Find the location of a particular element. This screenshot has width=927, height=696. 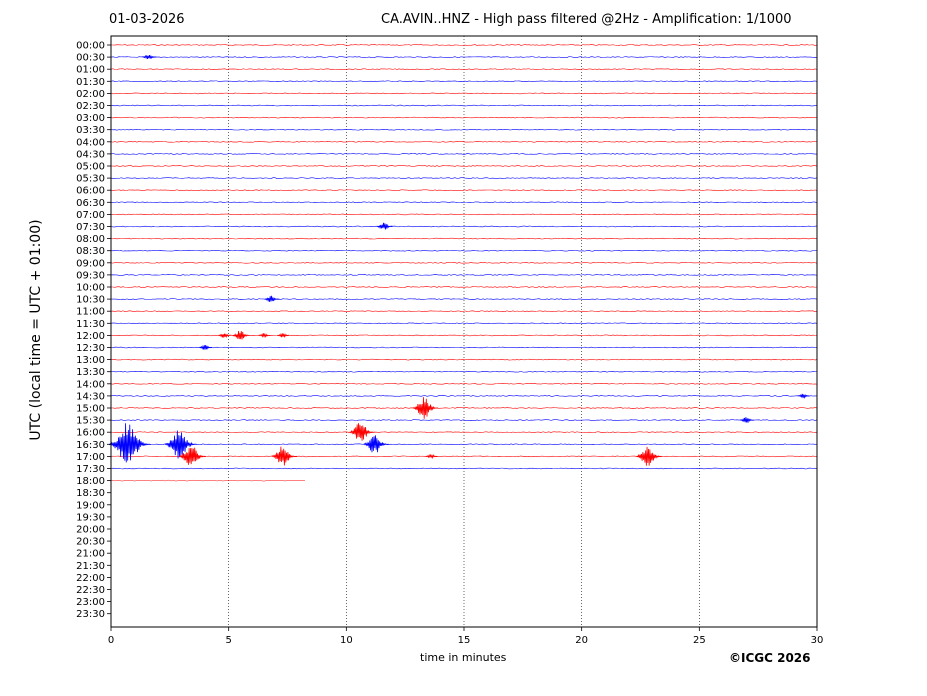

copyright-label: ©ICGC 2026 is located at coordinates (770, 658).